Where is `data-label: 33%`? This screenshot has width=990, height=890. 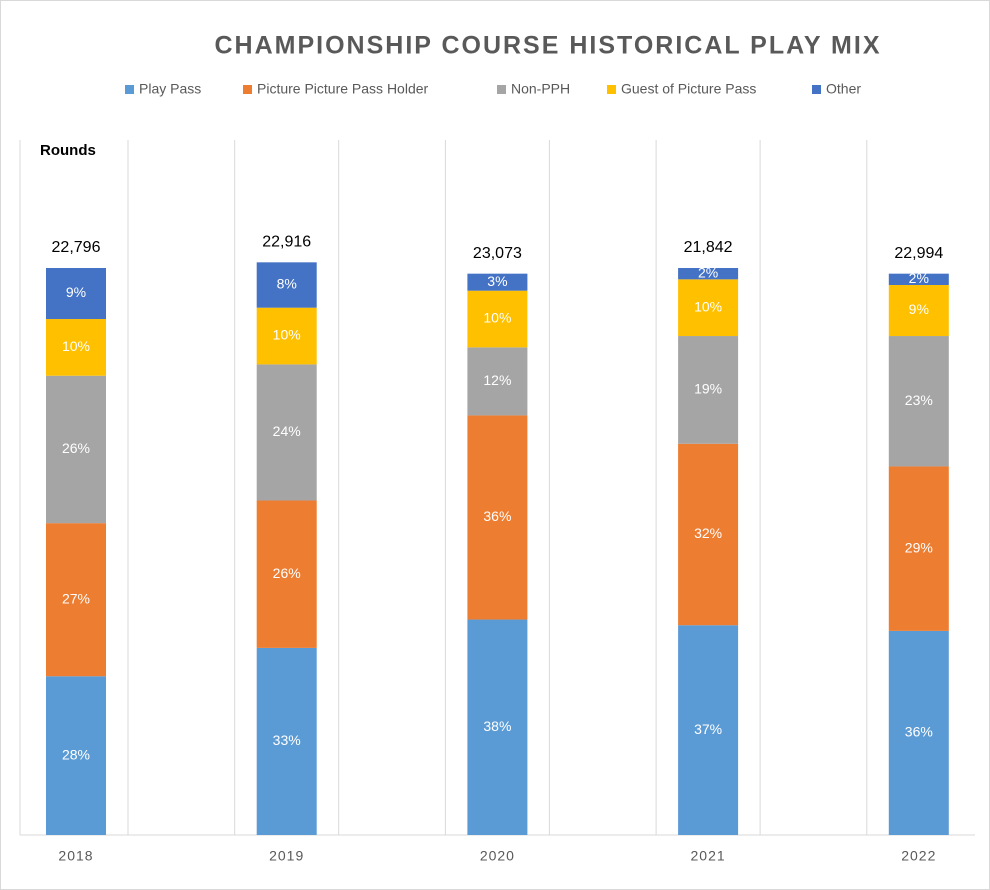 data-label: 33% is located at coordinates (287, 740).